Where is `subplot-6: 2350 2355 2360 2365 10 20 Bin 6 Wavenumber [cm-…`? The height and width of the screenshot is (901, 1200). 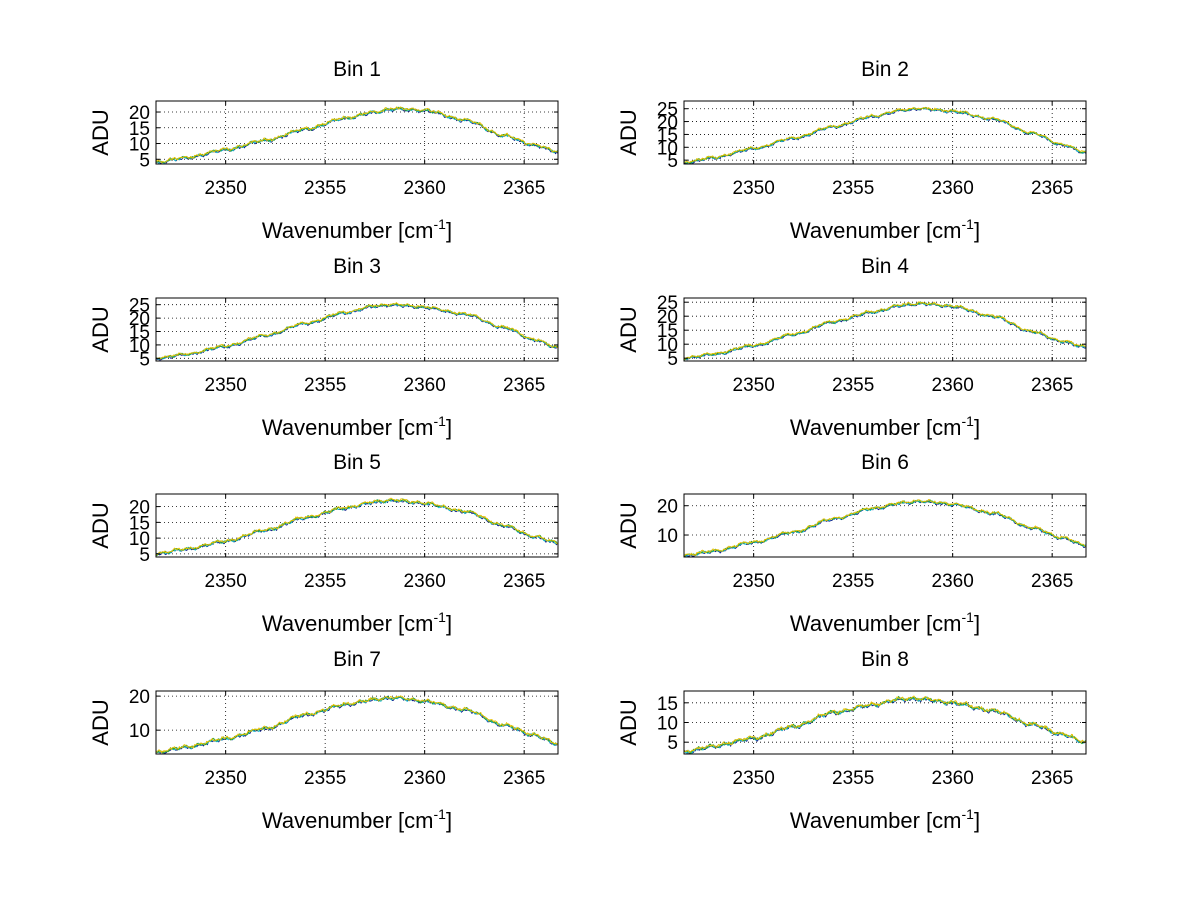
subplot-6: 2350 2355 2360 2365 10 20 Bin 6 Wavenumber [cm-… is located at coordinates (851, 543).